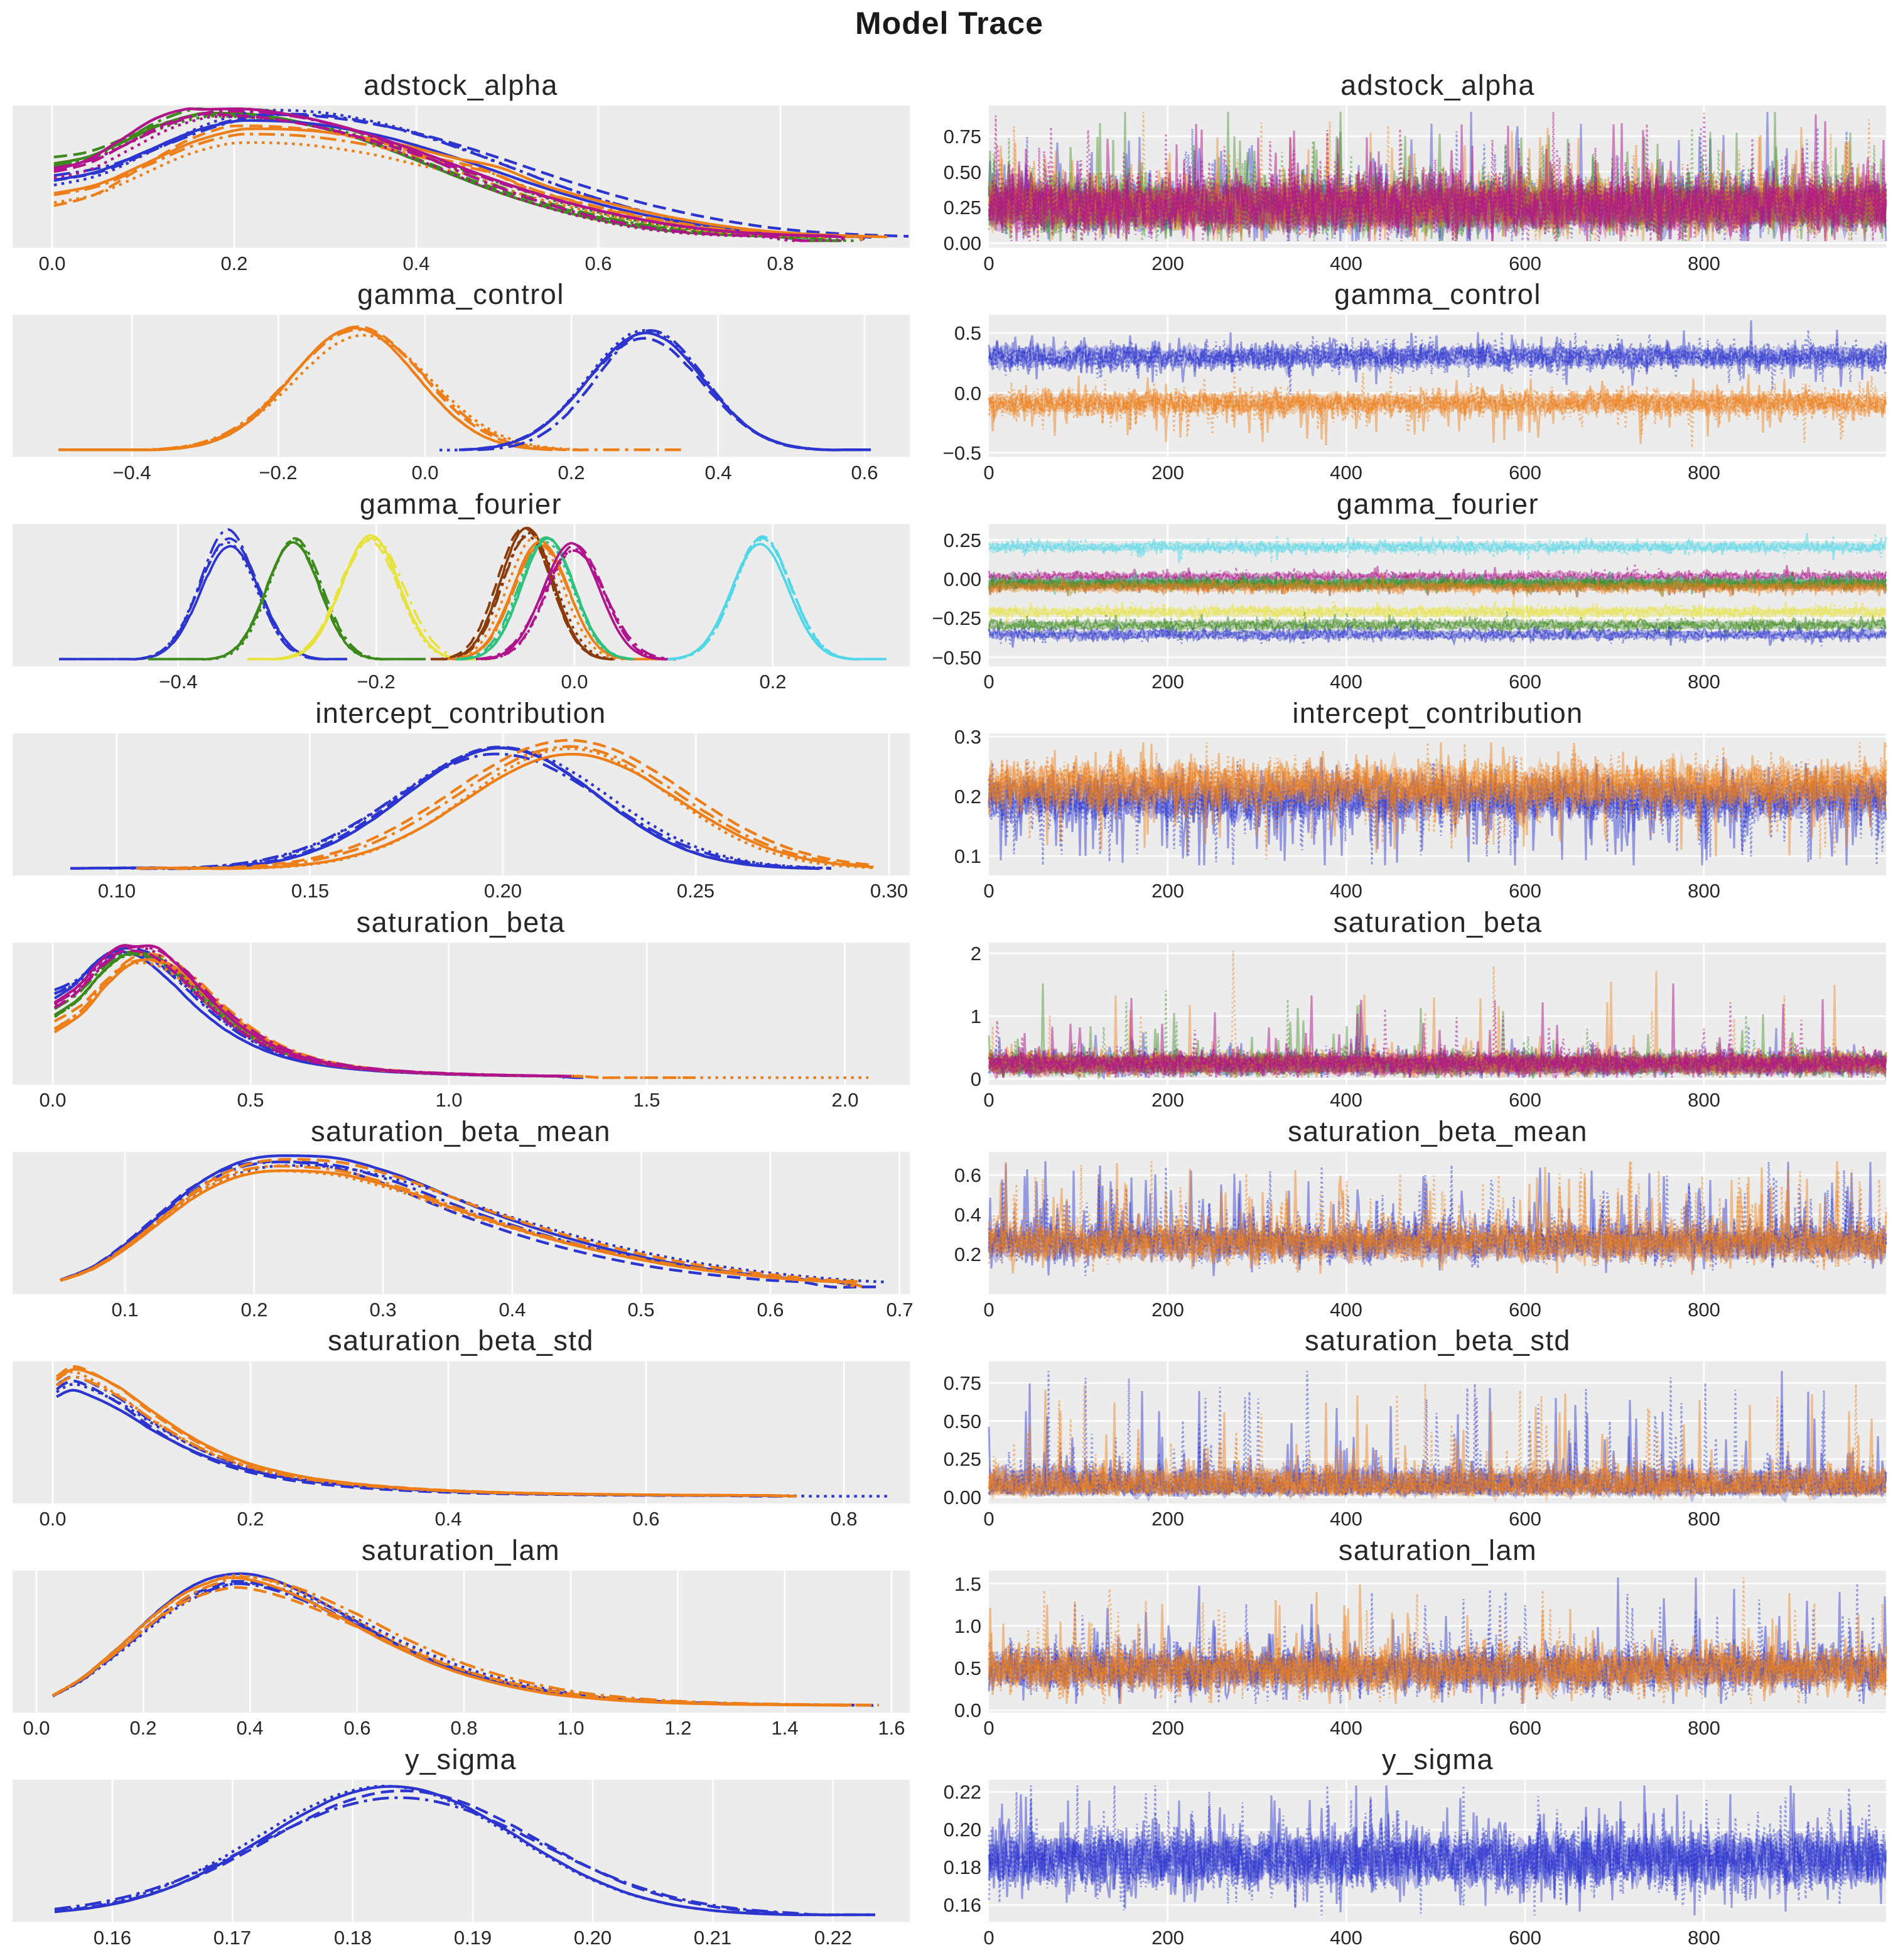 The height and width of the screenshot is (1960, 1898). What do you see at coordinates (712, 1938) in the screenshot?
I see `svg-text: 0.21` at bounding box center [712, 1938].